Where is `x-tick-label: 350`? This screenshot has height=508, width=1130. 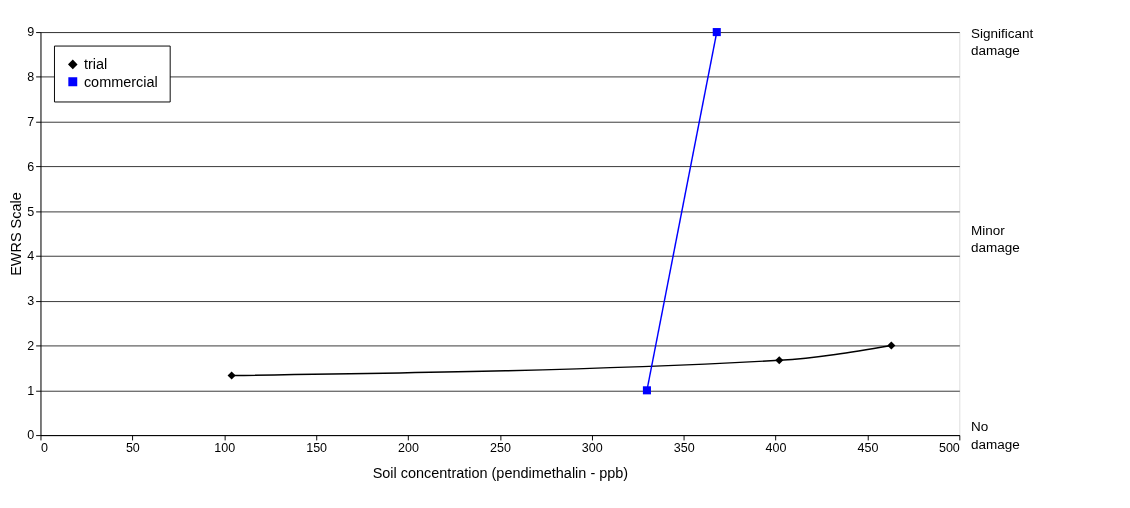 x-tick-label: 350 is located at coordinates (684, 447).